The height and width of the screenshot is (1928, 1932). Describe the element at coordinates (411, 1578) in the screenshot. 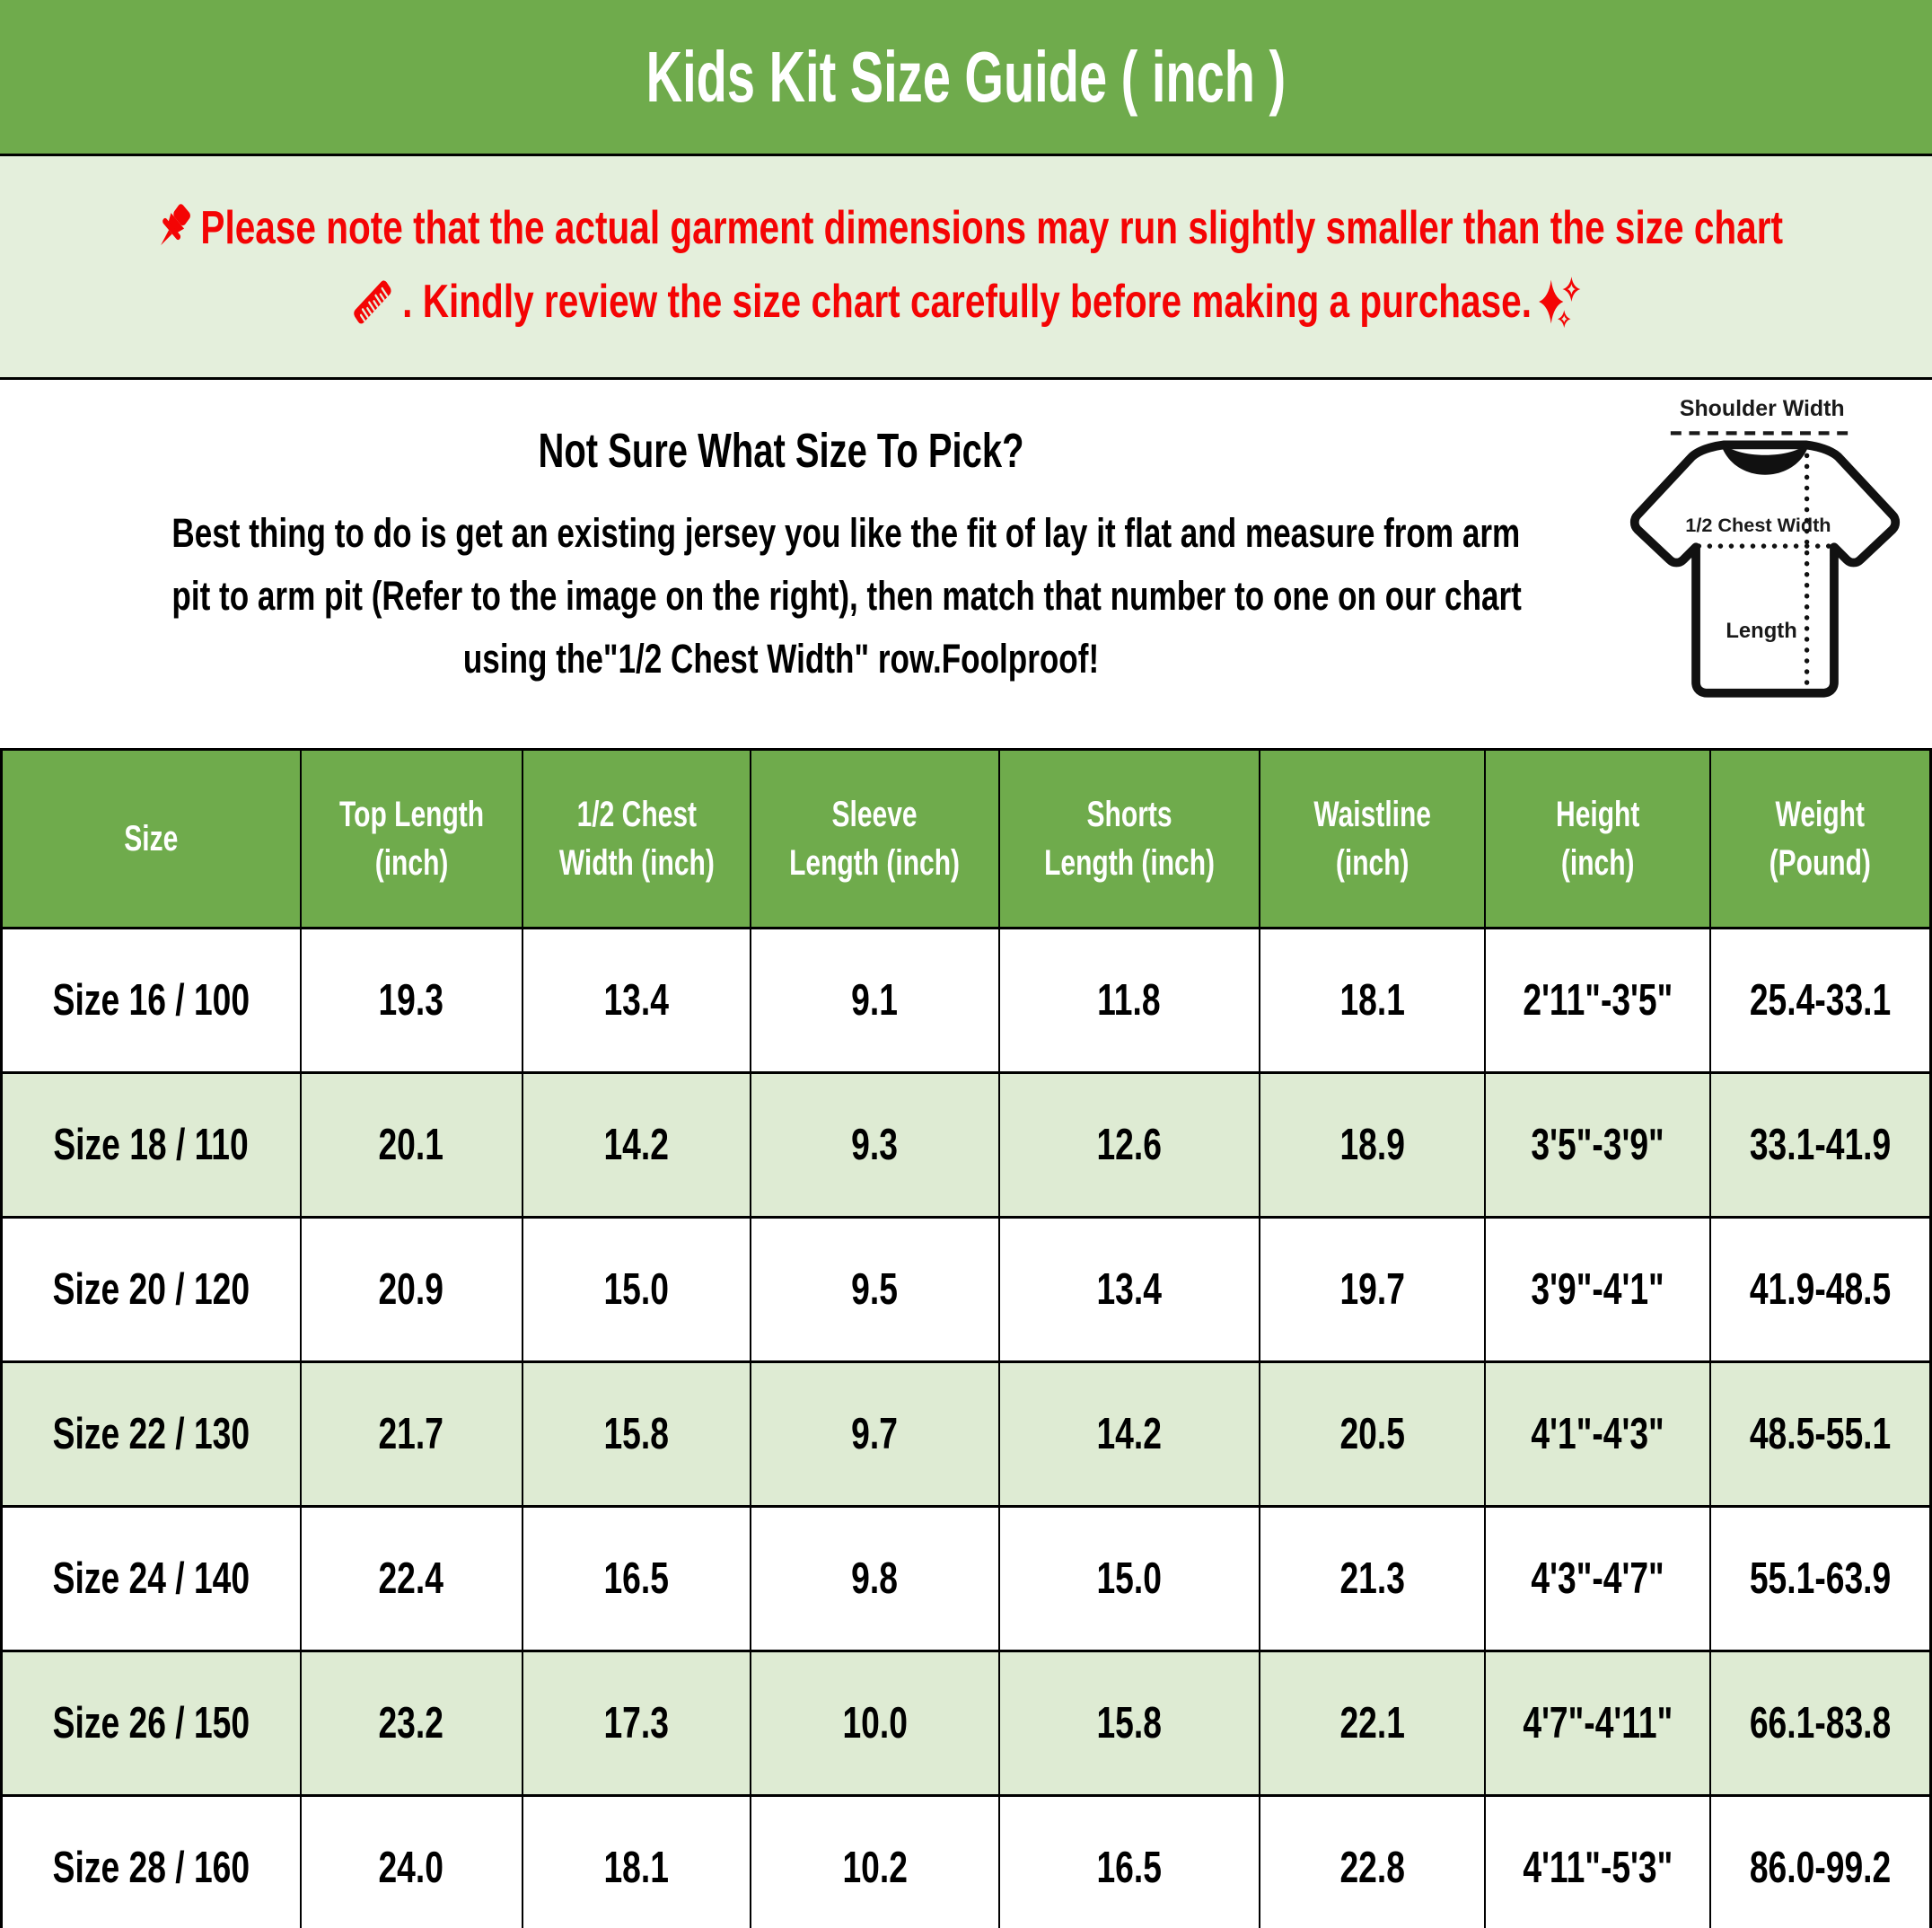

I see `value-cell: 22.4` at that location.